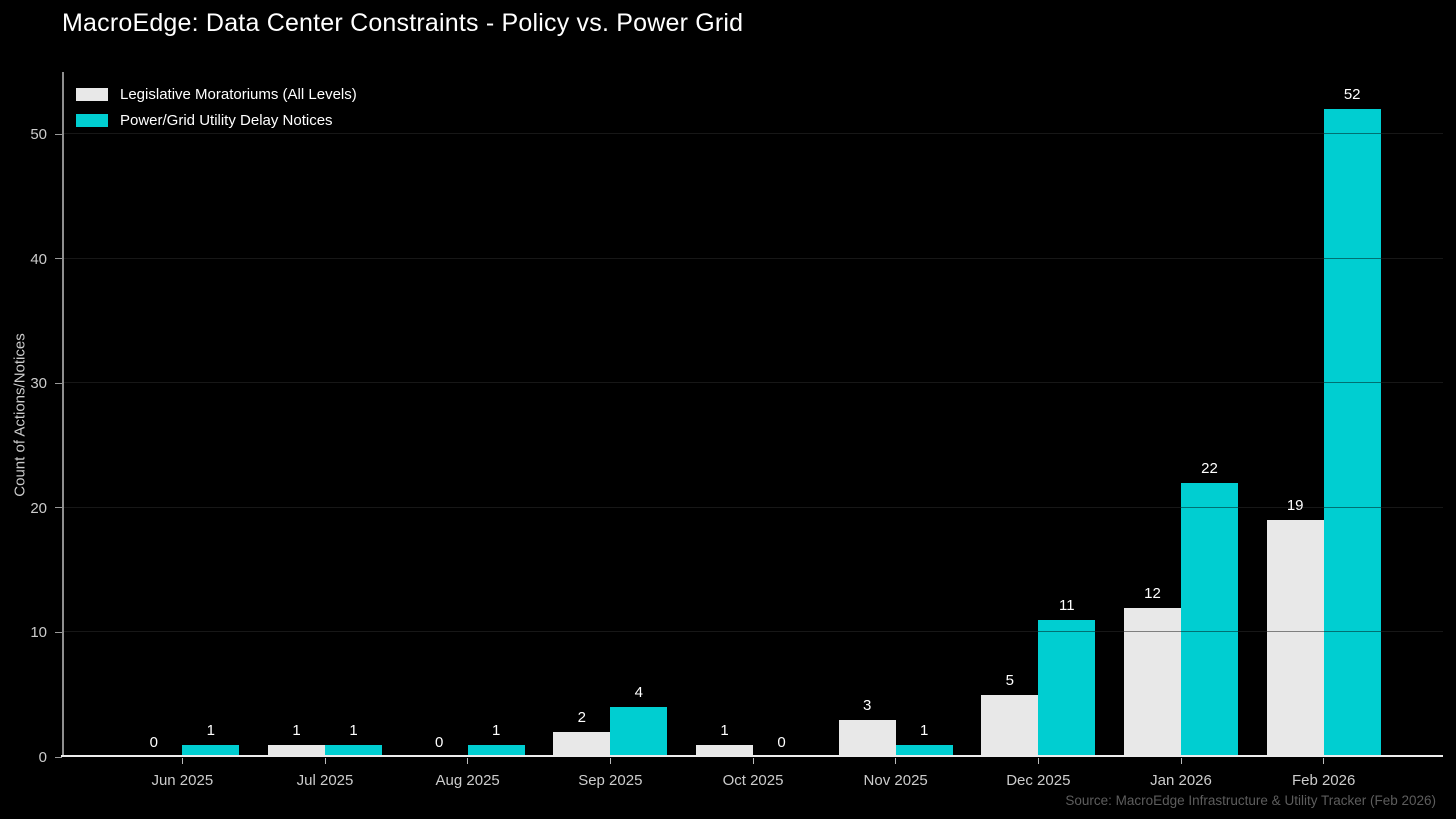 The image size is (1456, 819). Describe the element at coordinates (1009, 680) in the screenshot. I see `bar-value-label: 5` at that location.